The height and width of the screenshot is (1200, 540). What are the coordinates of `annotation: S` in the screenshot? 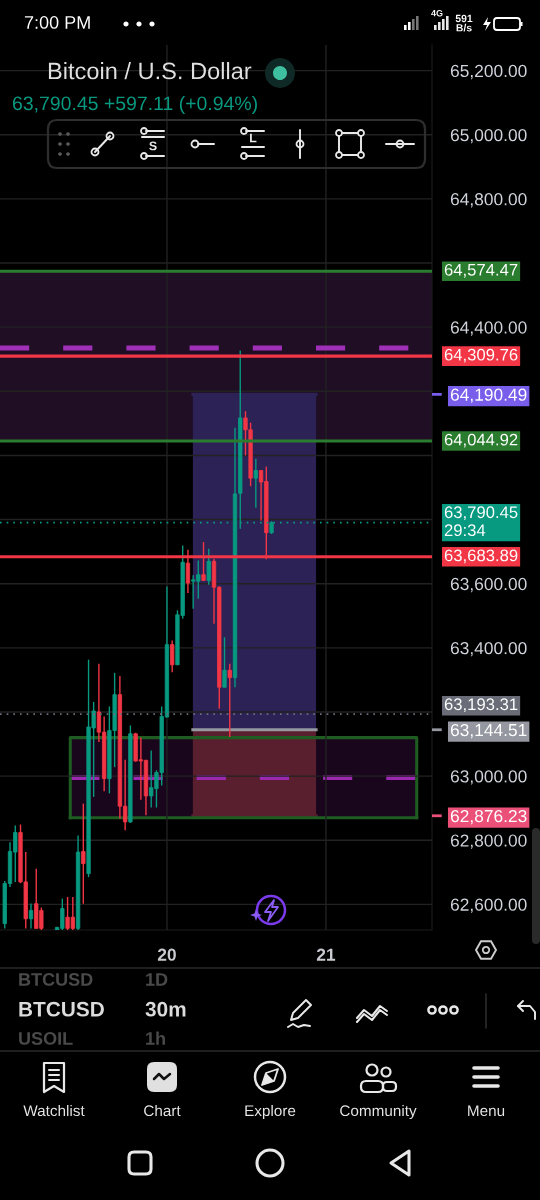 It's located at (153, 146).